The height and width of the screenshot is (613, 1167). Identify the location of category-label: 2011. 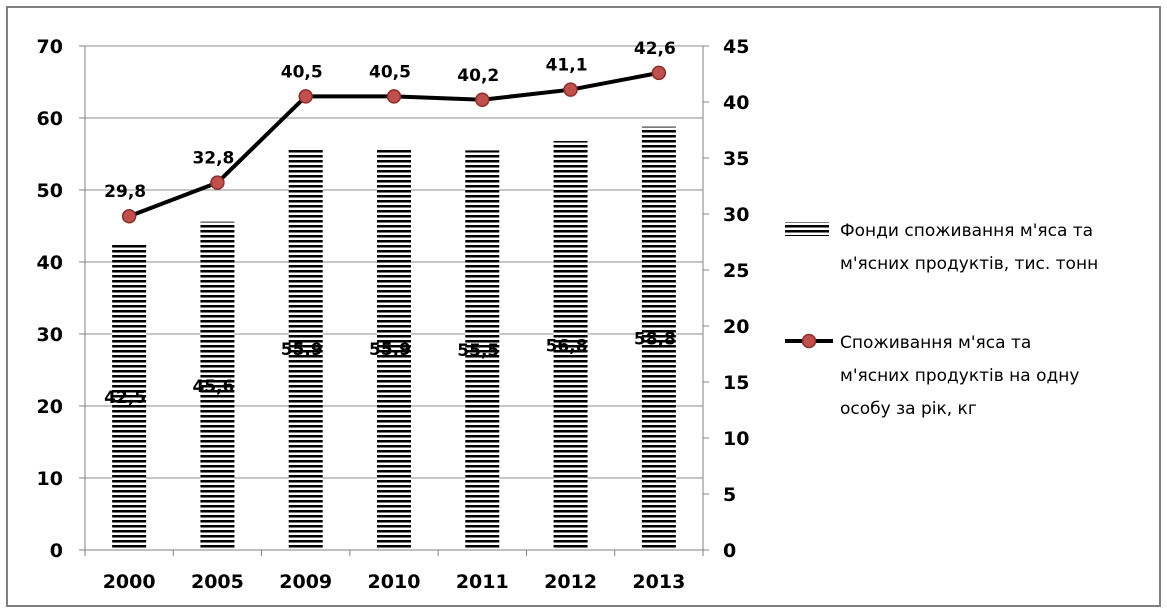
(482, 582).